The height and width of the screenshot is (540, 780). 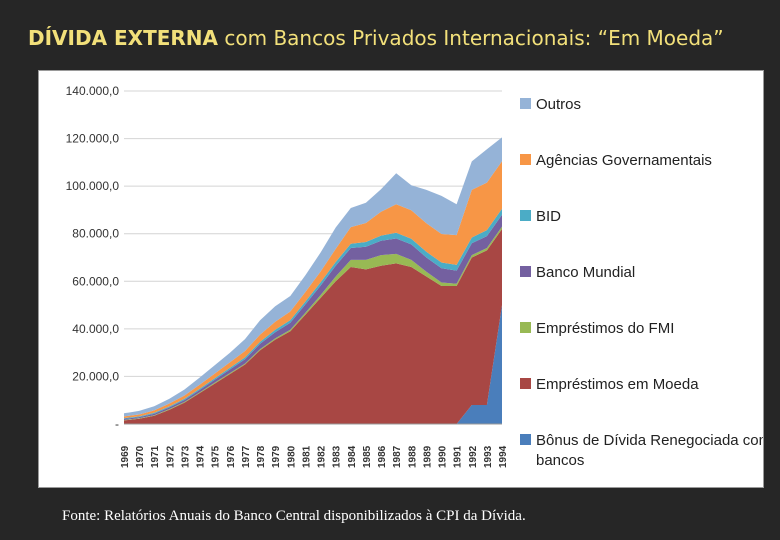 I want to click on x-tick-label: 1978, so click(x=261, y=456).